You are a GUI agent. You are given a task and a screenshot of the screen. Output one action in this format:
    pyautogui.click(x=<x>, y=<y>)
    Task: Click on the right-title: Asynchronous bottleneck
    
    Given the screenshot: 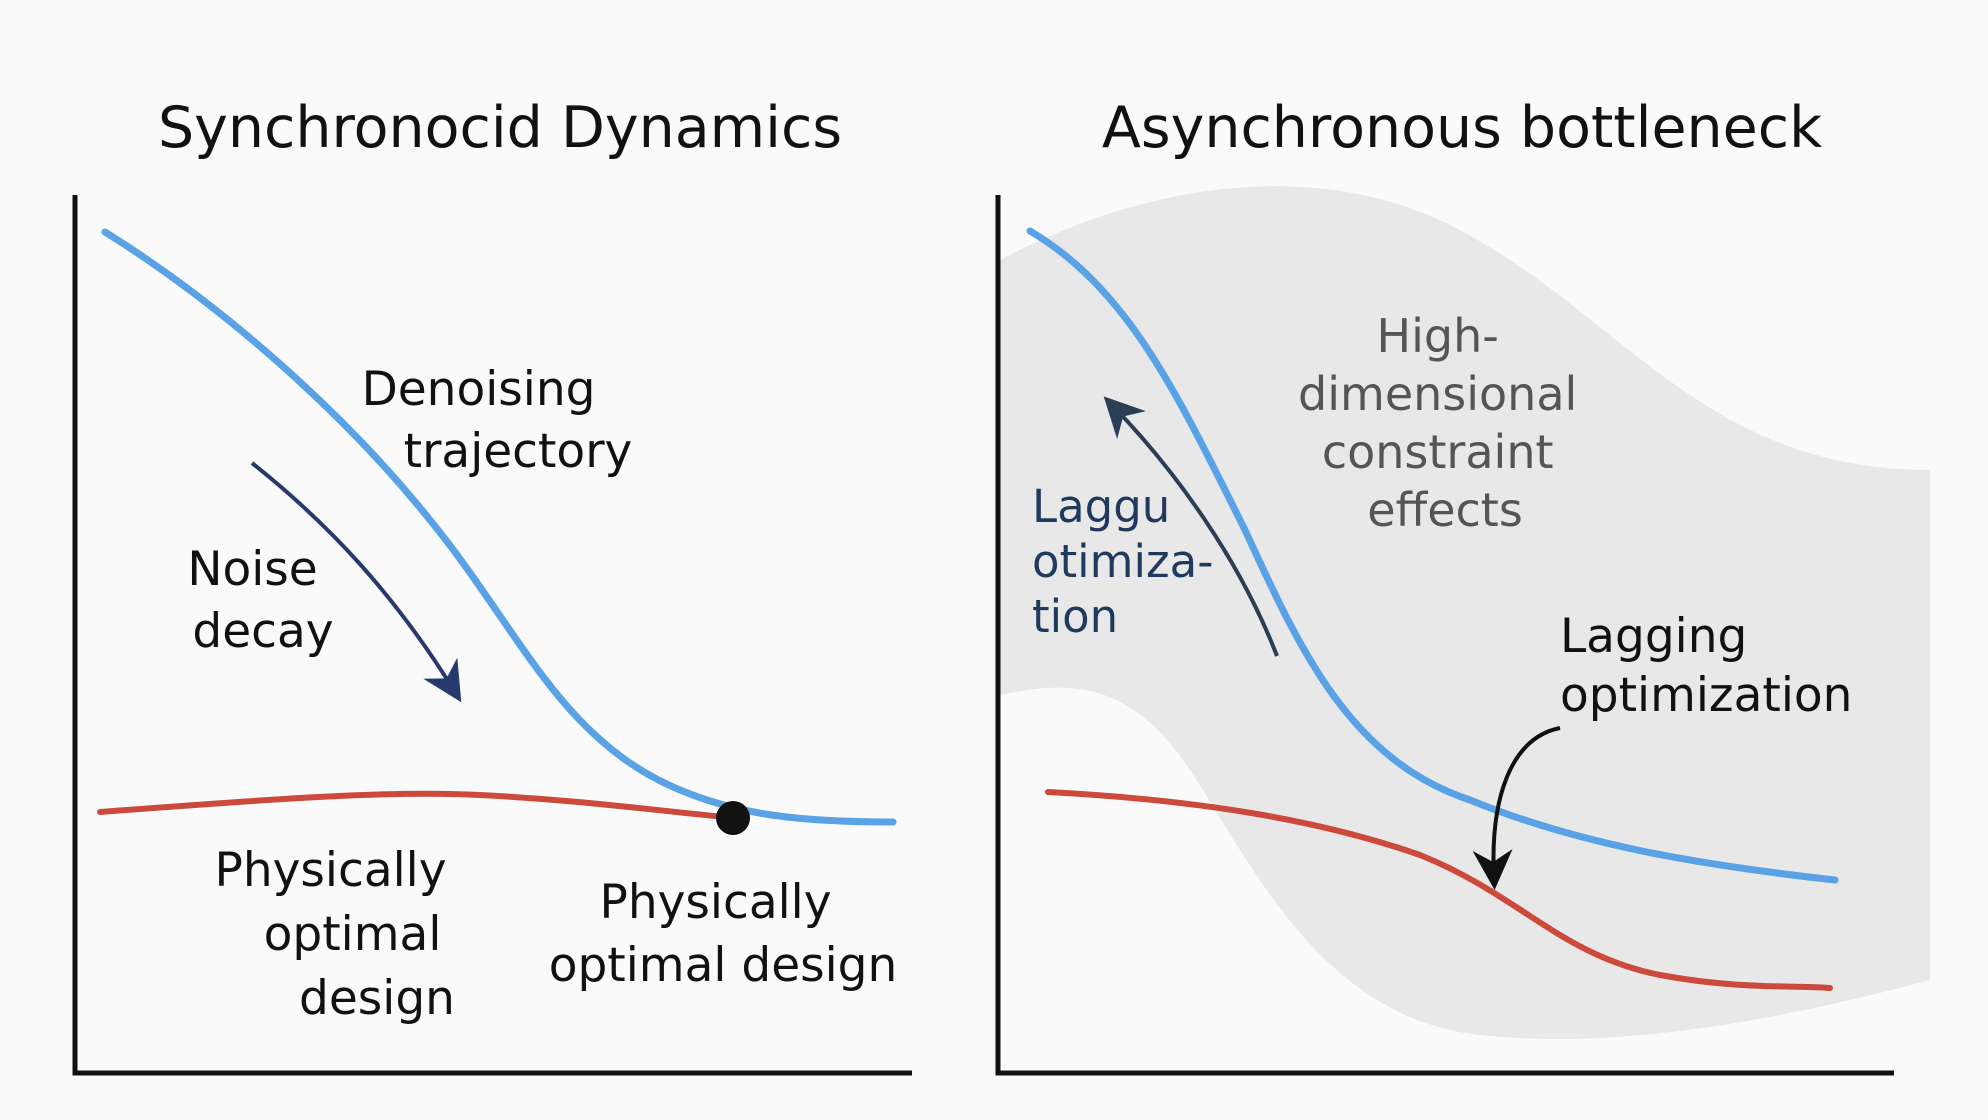 What is the action you would take?
    pyautogui.click(x=1462, y=128)
    